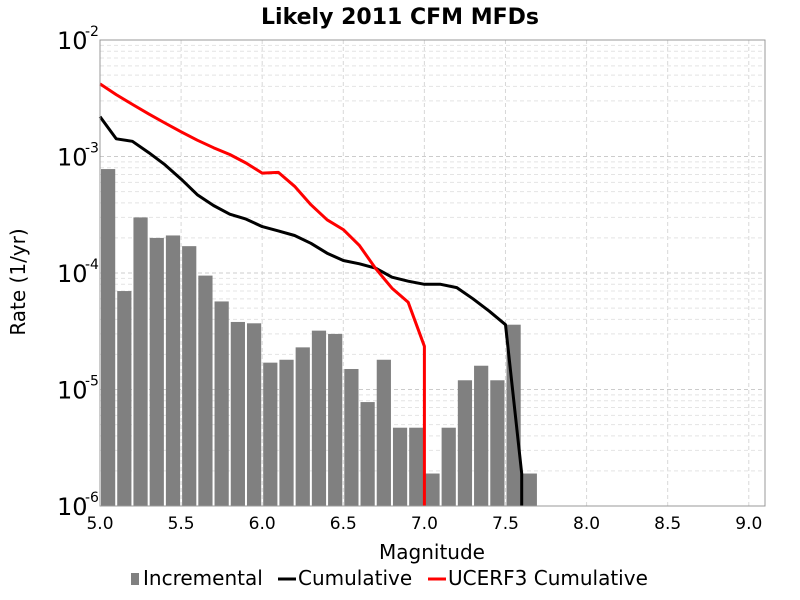 The height and width of the screenshot is (600, 800). I want to click on y-tick-label-exponent: -4, so click(92, 265).